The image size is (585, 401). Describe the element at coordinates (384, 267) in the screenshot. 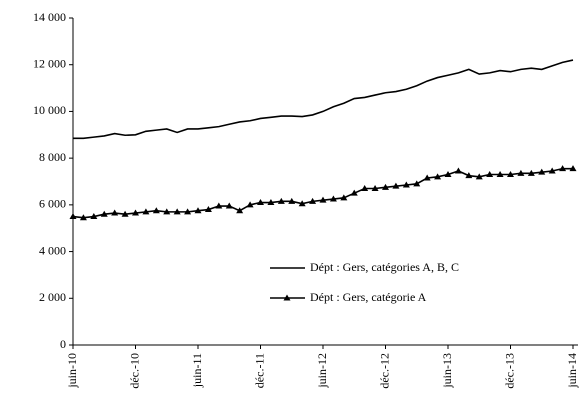

I see `legend-label: Dépt : Gers, catégories A, B, C` at that location.